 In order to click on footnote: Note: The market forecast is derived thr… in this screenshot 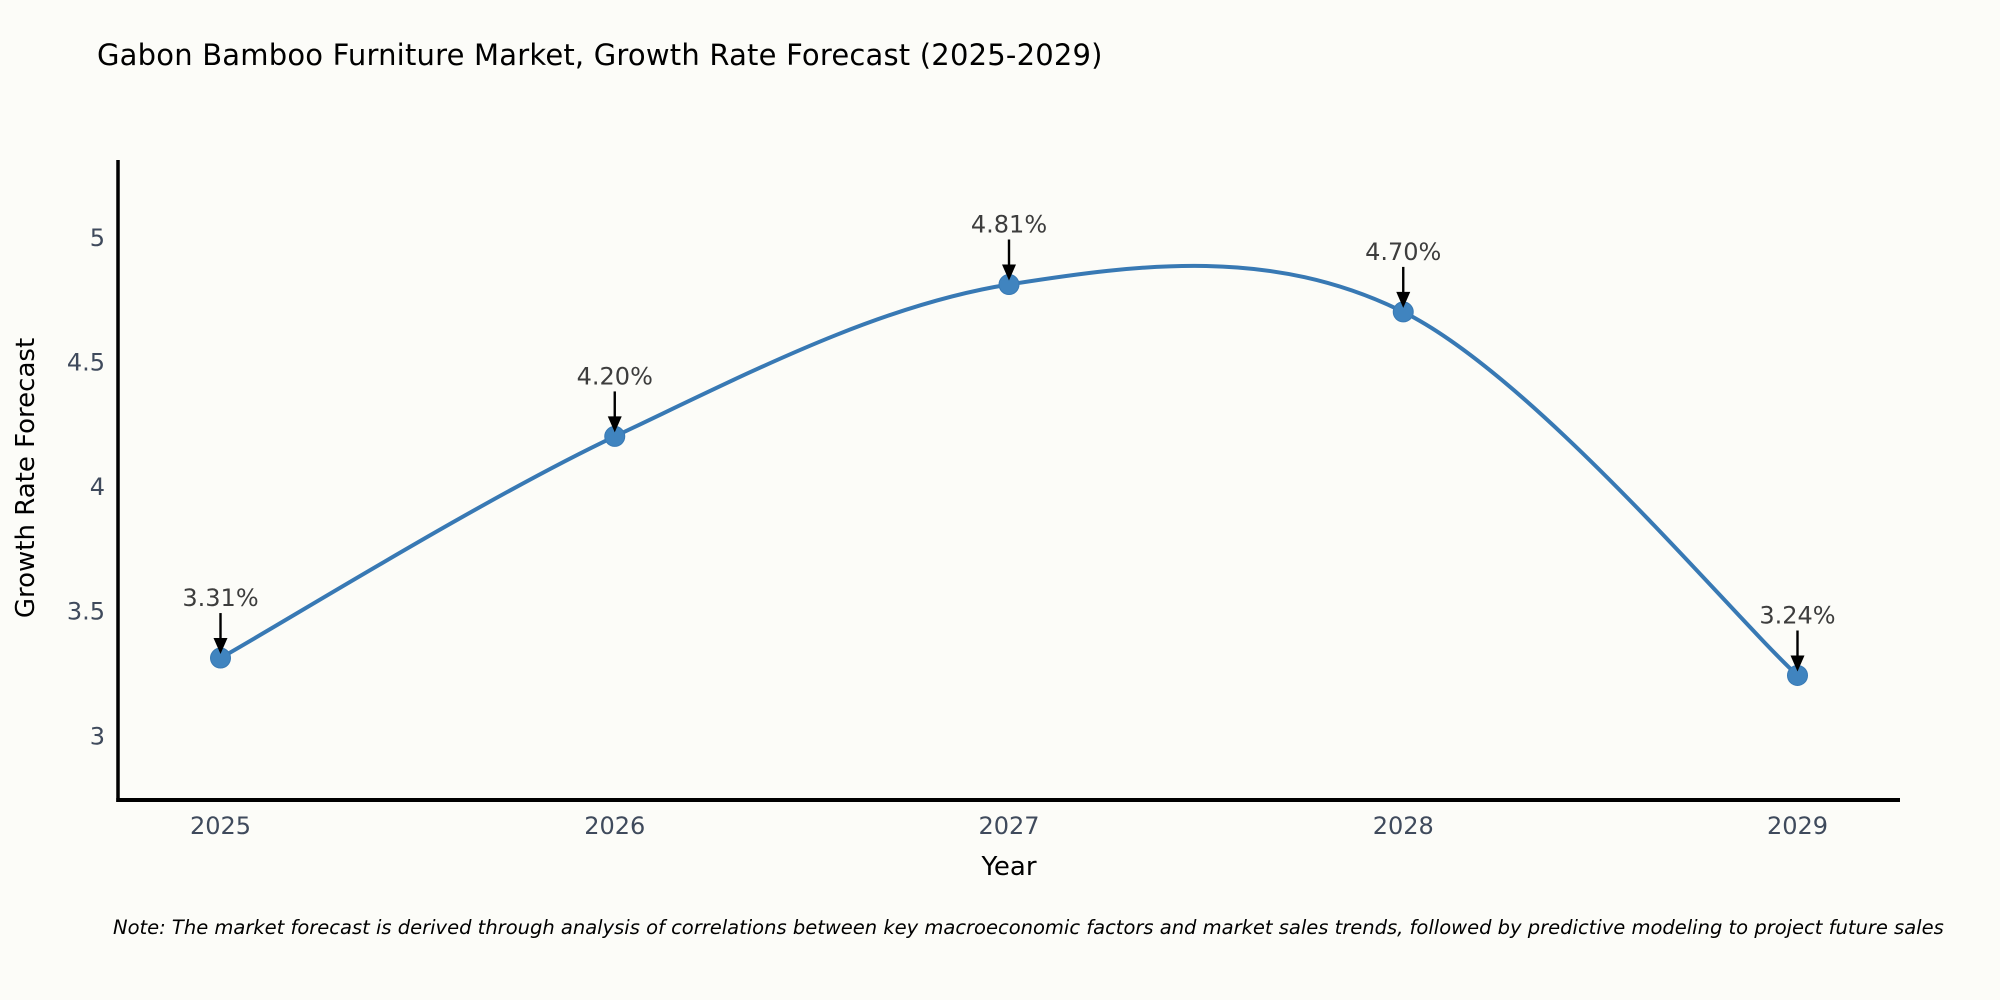, I will do `click(1028, 927)`.